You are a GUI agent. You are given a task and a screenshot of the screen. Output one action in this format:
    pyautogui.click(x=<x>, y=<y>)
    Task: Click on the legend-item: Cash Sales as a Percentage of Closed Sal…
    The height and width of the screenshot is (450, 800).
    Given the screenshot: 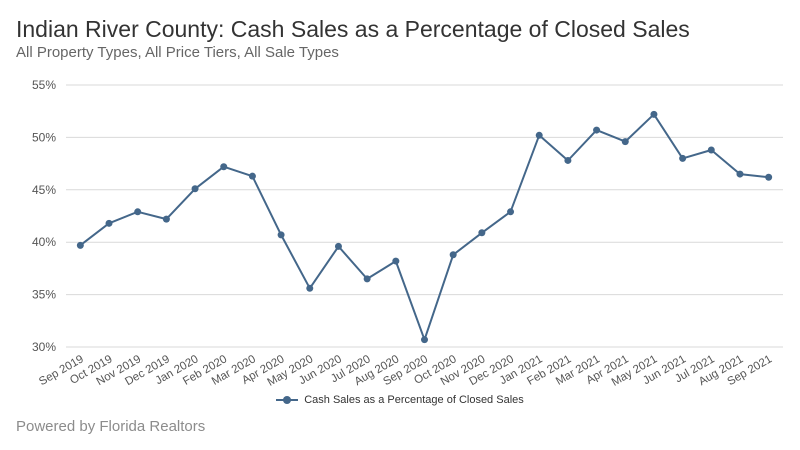 What is the action you would take?
    pyautogui.click(x=400, y=400)
    